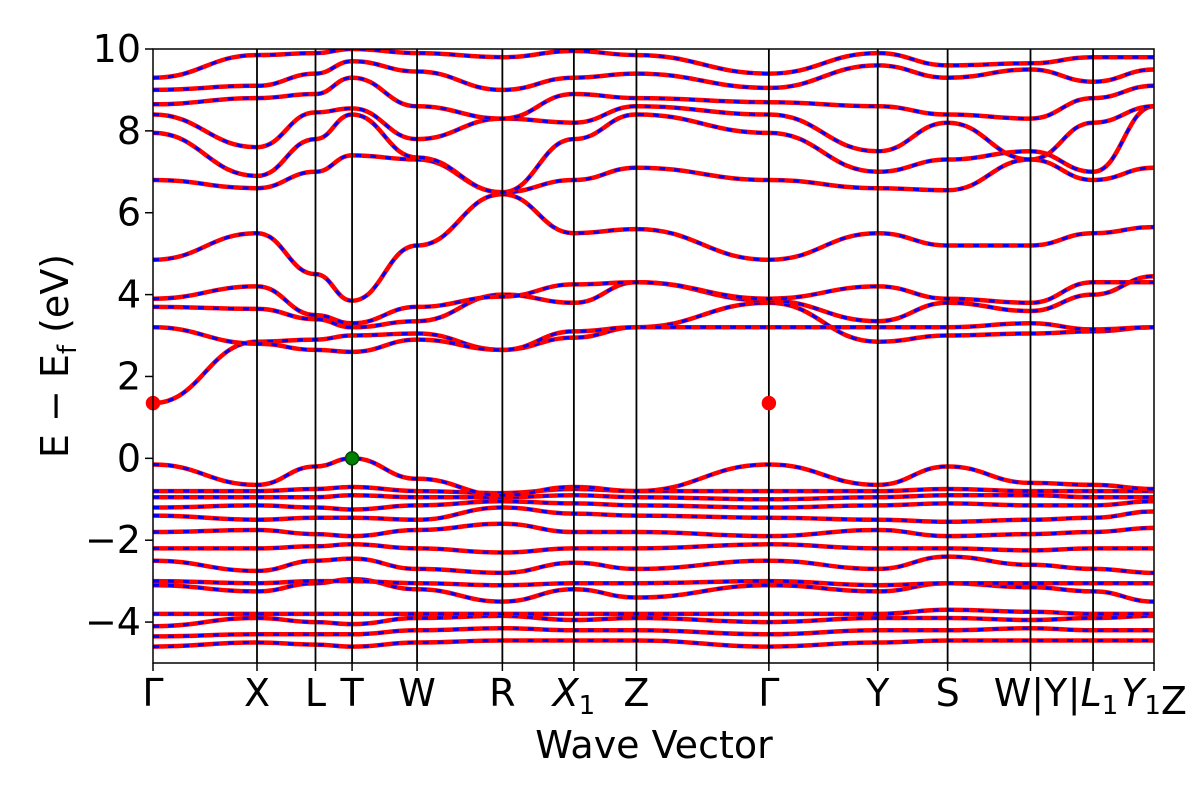 This screenshot has width=1200, height=800. What do you see at coordinates (948, 693) in the screenshot?
I see `x-tick-label-10: S` at bounding box center [948, 693].